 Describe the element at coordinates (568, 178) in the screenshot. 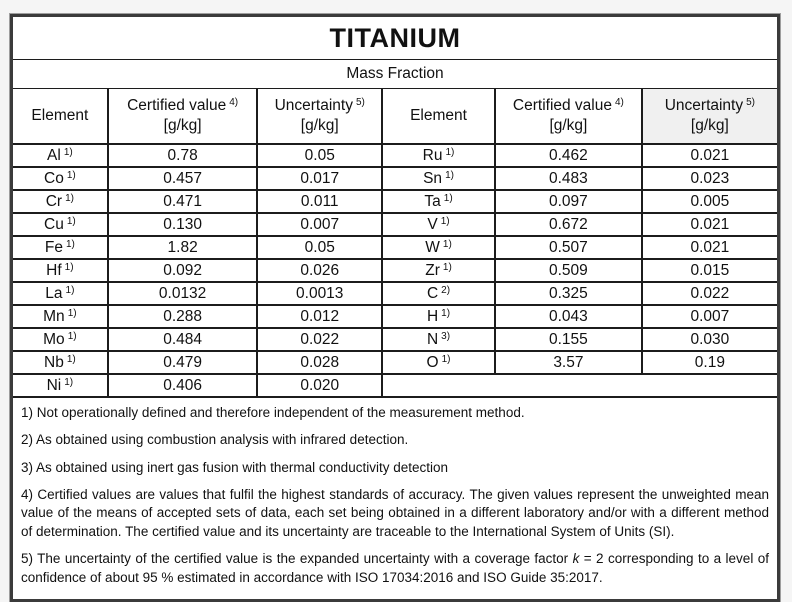

I see `certified-value-cell: 0.483` at that location.